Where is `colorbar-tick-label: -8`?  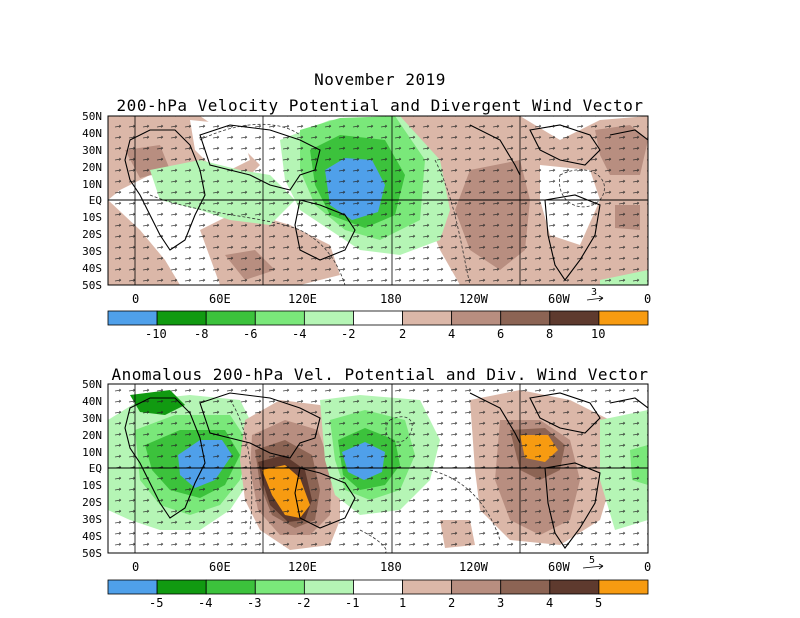 colorbar-tick-label: -8 is located at coordinates (201, 334).